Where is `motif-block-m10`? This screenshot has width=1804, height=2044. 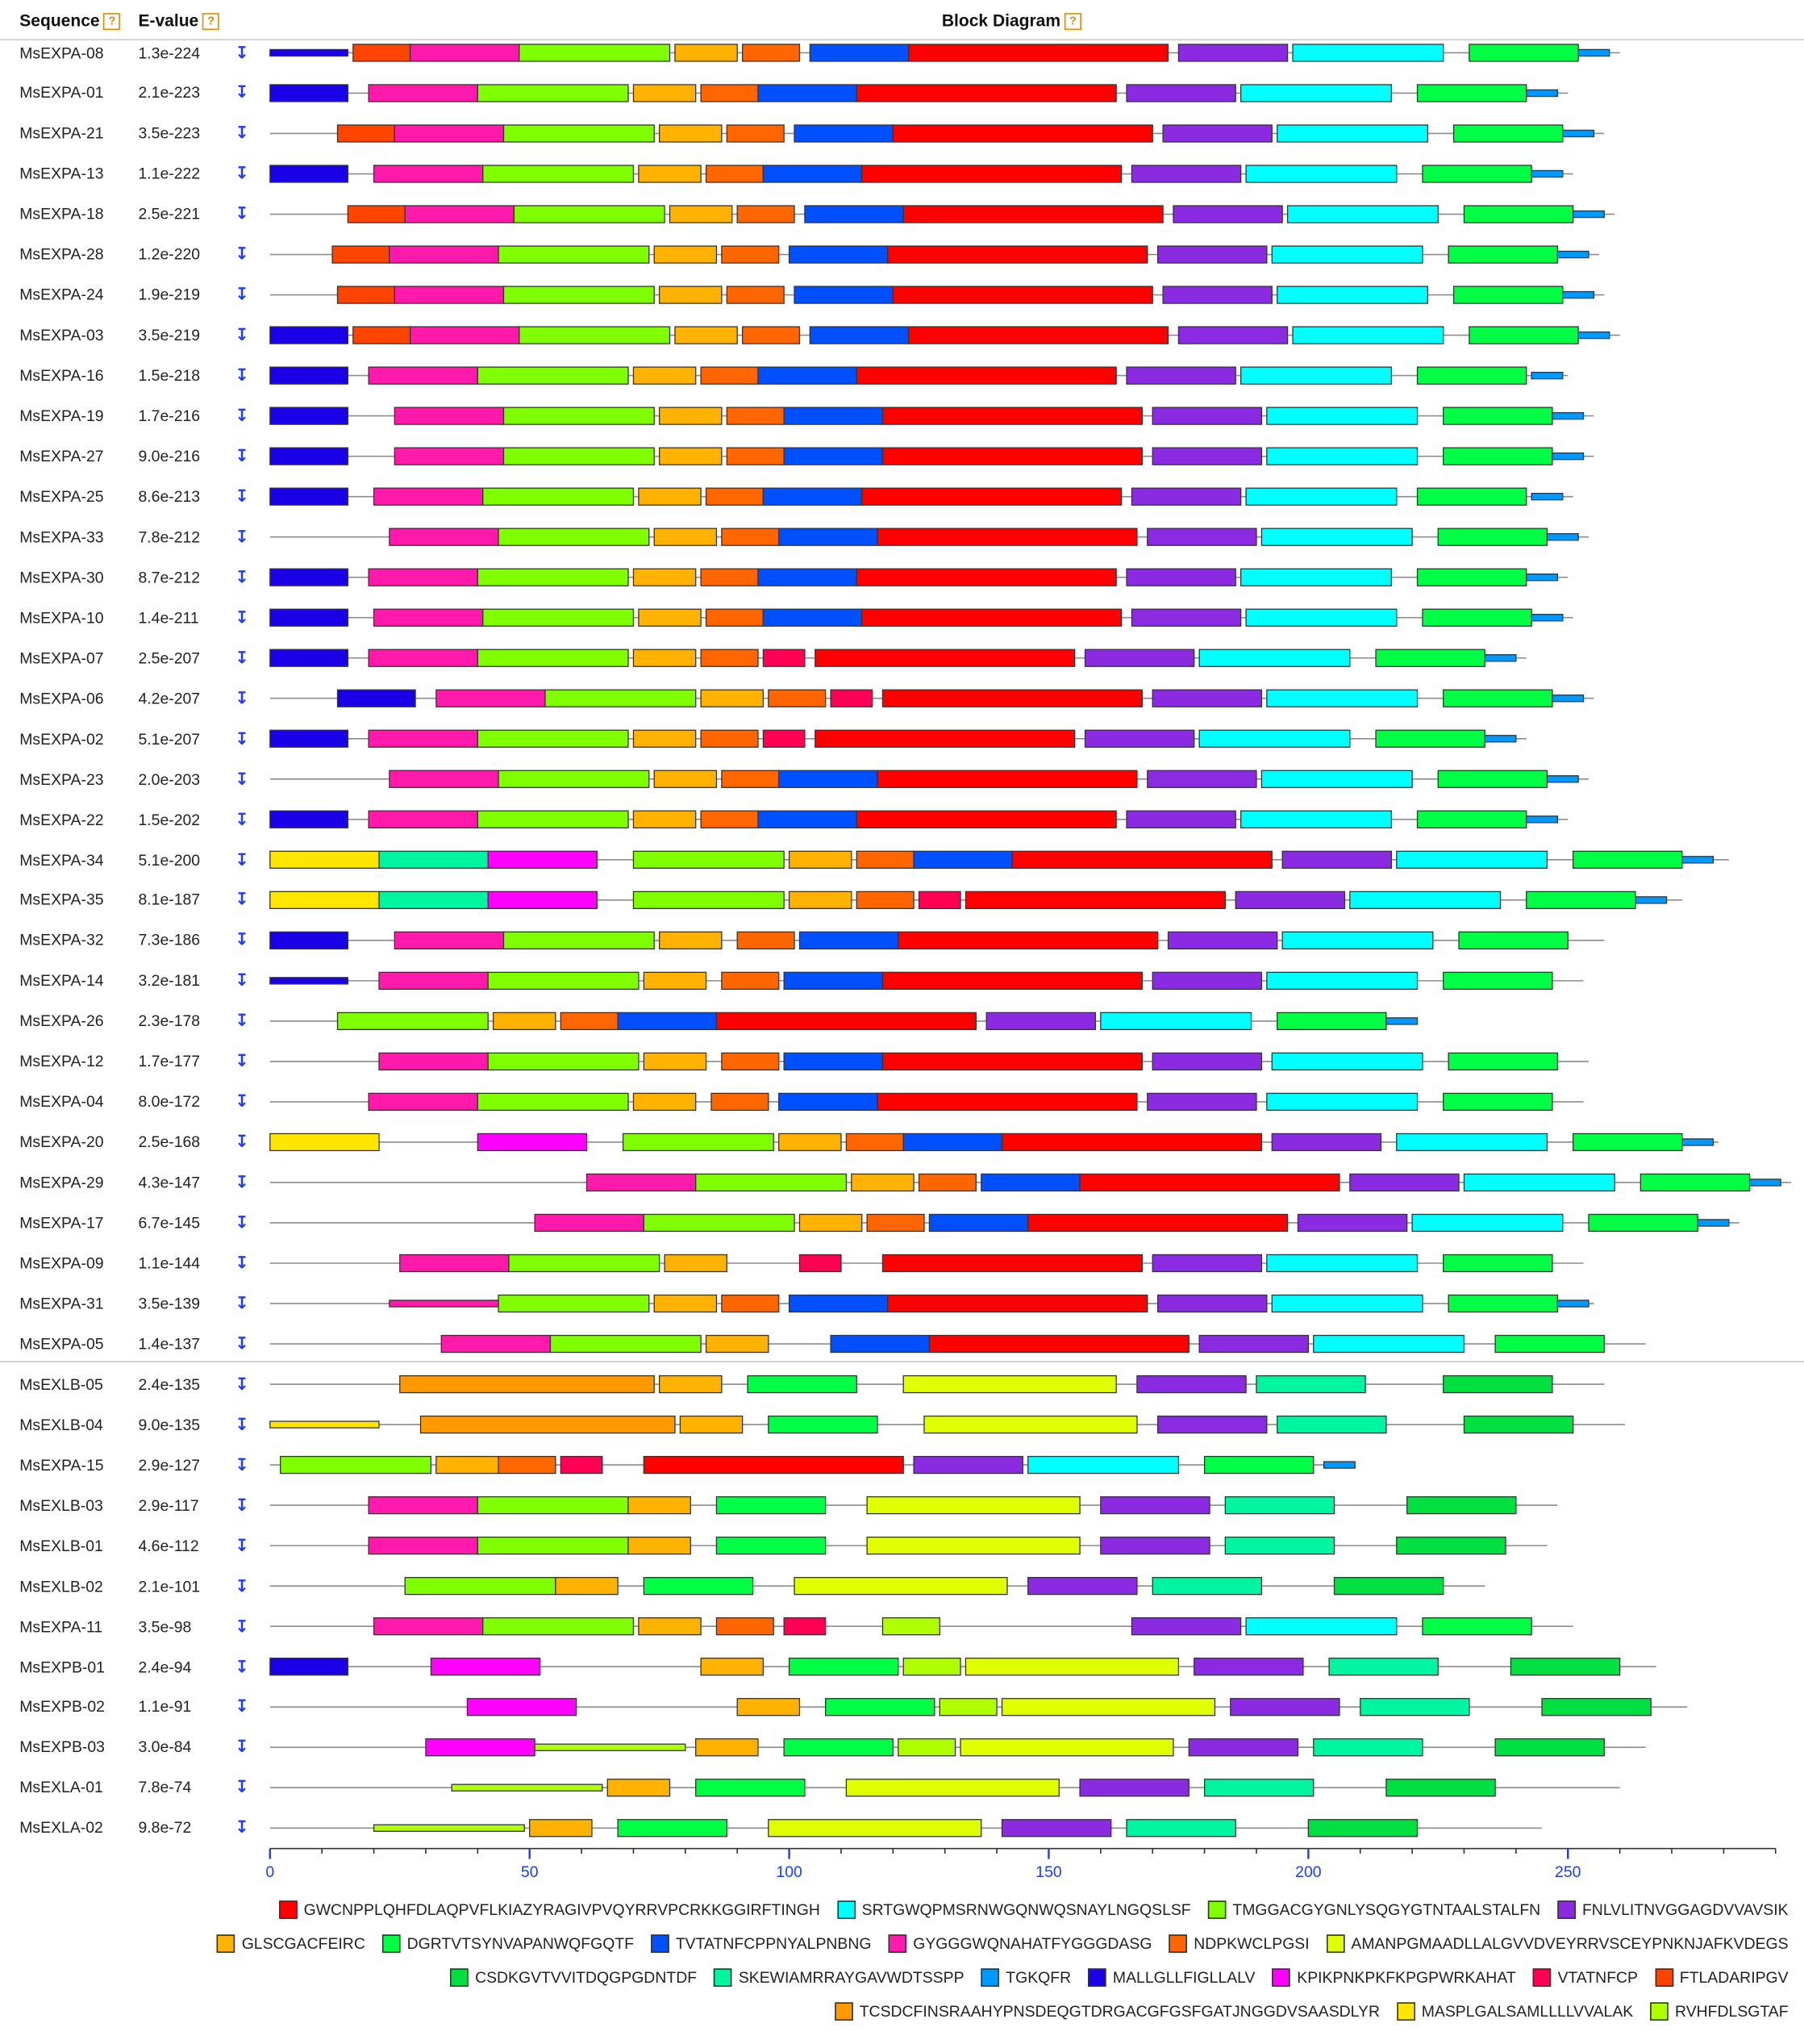
motif-block-m10 is located at coordinates (973, 1546).